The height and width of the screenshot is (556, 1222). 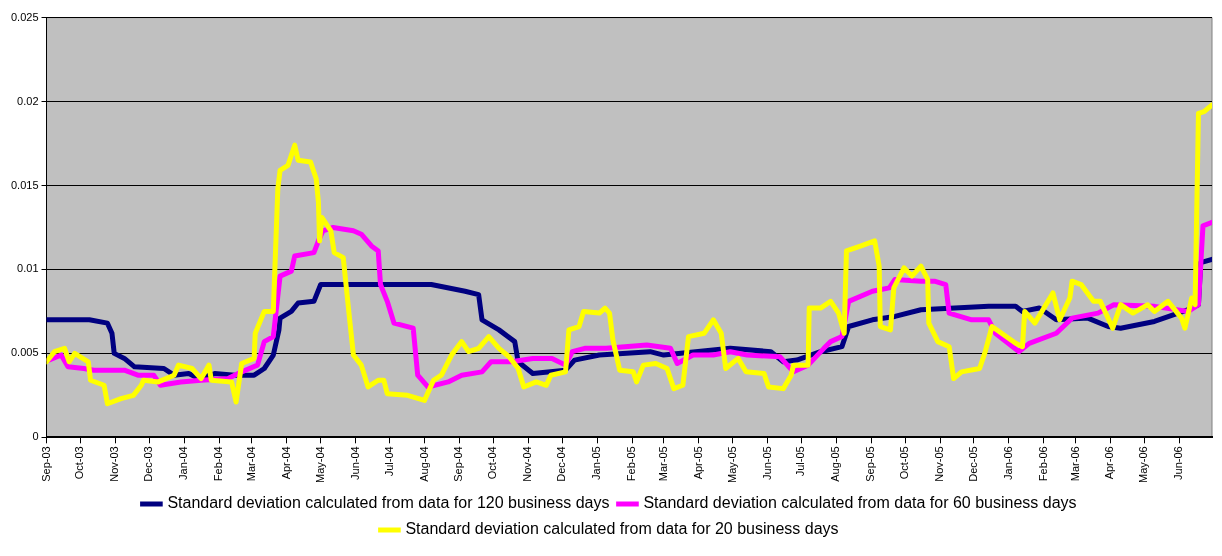 I want to click on x-tick-label: Apr-06, so click(x=1109, y=463).